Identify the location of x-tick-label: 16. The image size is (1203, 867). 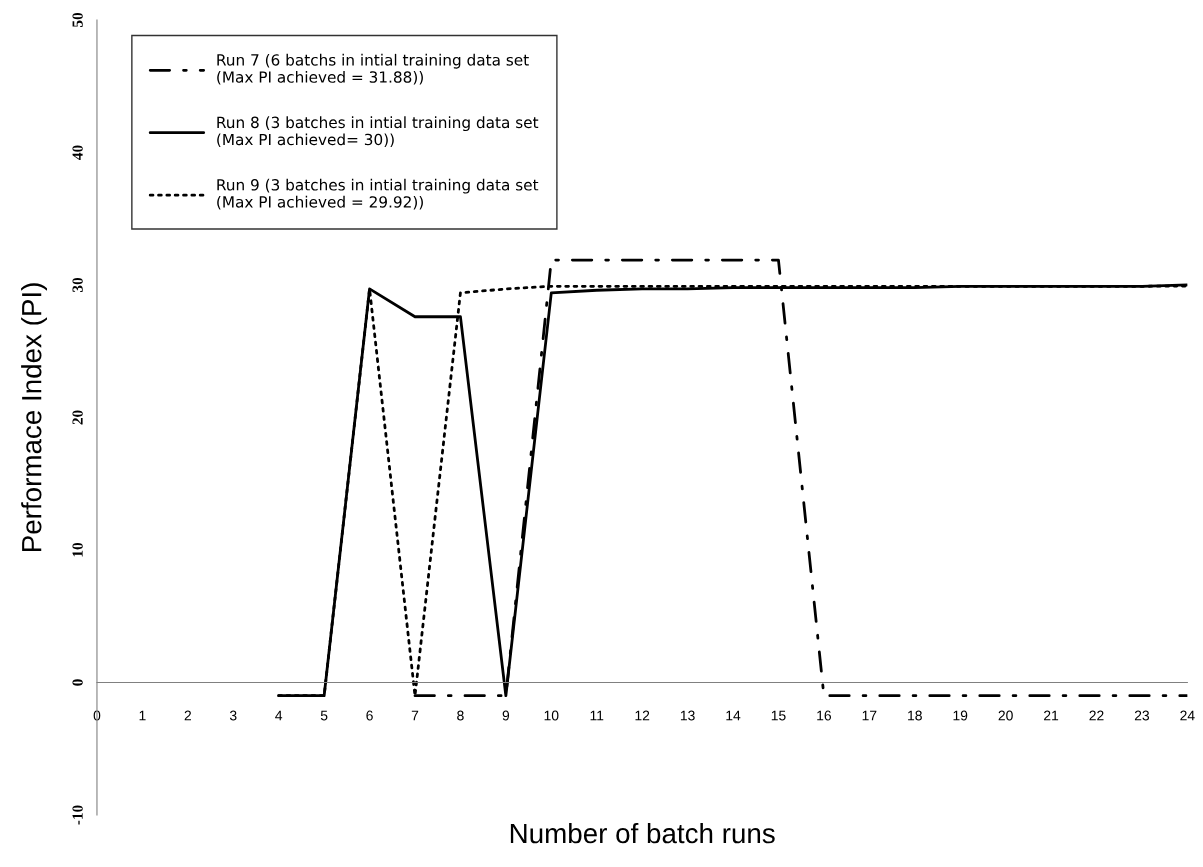
(824, 715).